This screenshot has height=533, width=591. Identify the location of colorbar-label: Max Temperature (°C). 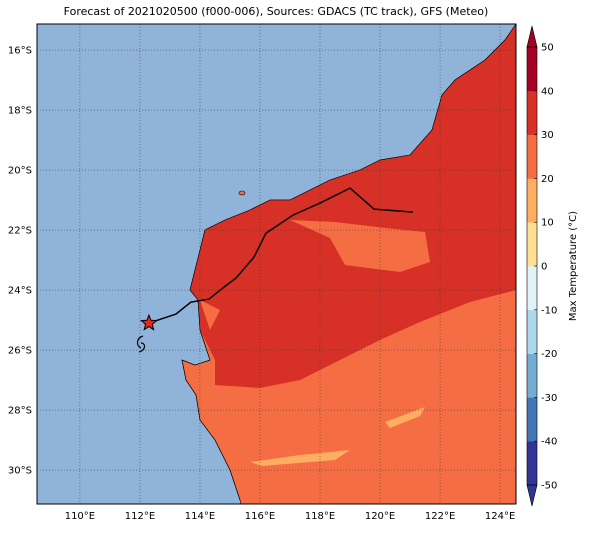
(573, 266).